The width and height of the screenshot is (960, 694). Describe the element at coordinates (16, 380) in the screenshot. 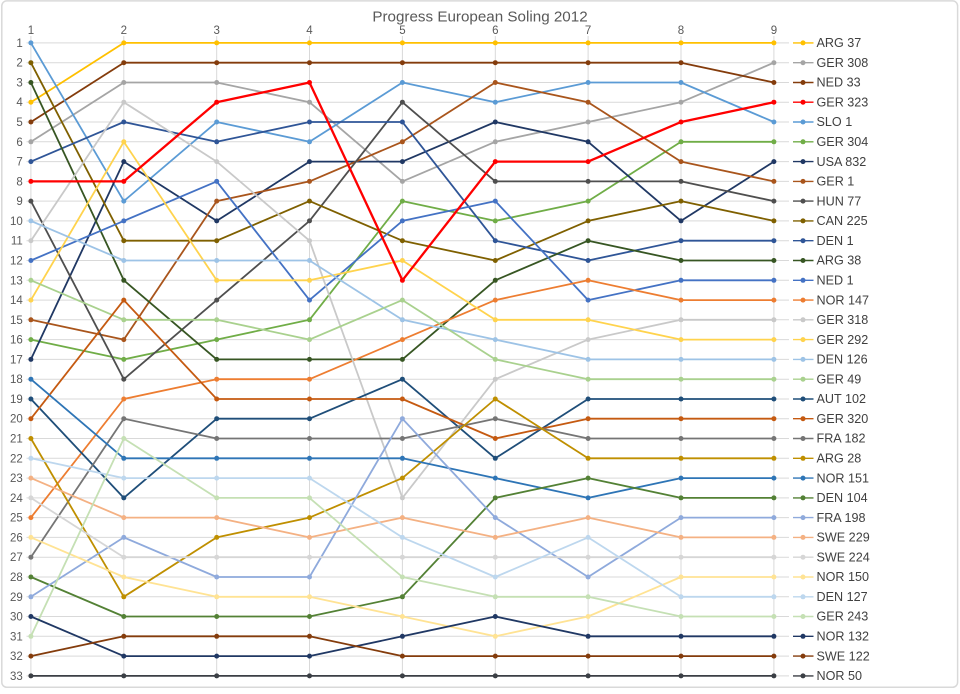

I see `svg-text: 18` at that location.